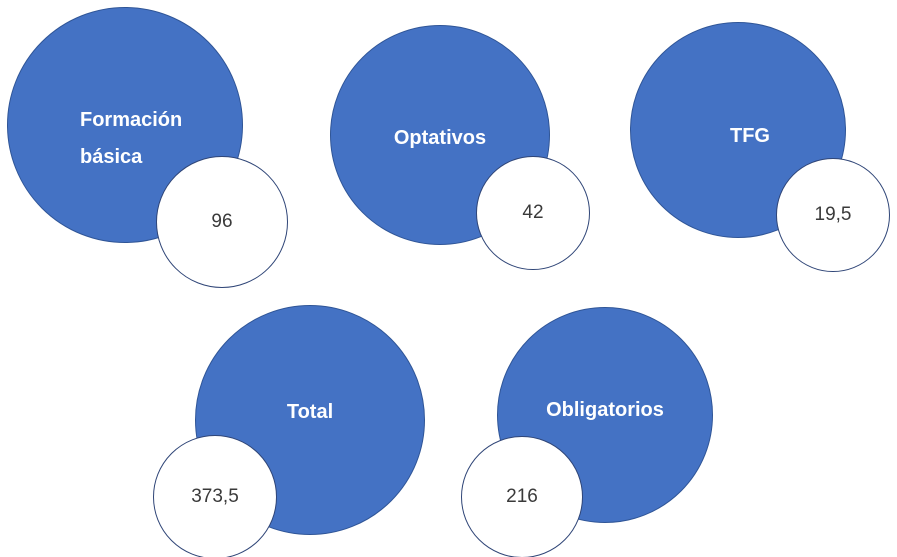 The width and height of the screenshot is (897, 557). I want to click on value-circle: 96, so click(222, 222).